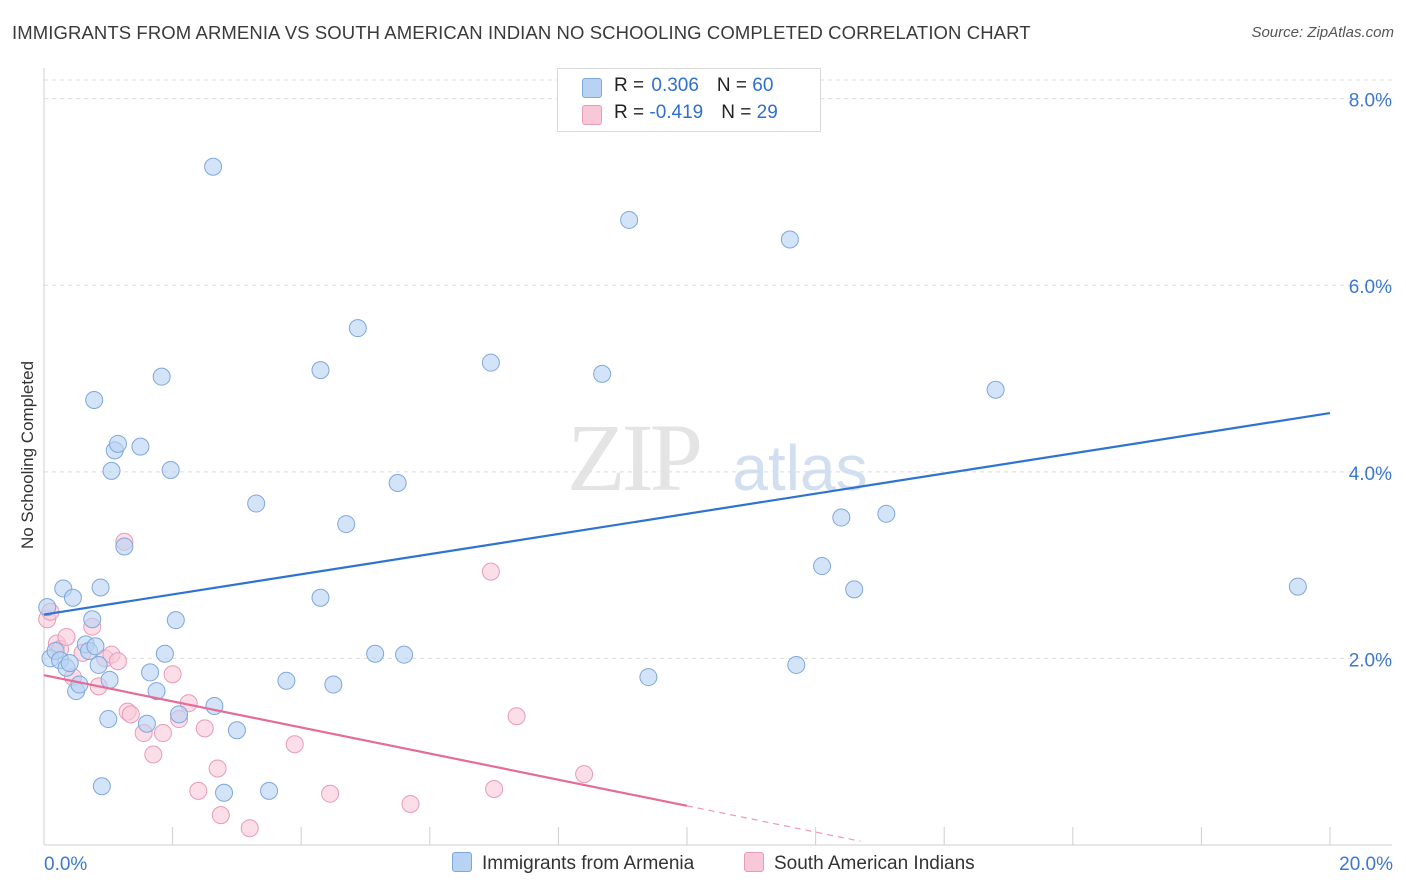 Image resolution: width=1406 pixels, height=892 pixels. I want to click on correlation-legend: R = 0.306 N = 60 R = -0.419 N = 29, so click(689, 100).